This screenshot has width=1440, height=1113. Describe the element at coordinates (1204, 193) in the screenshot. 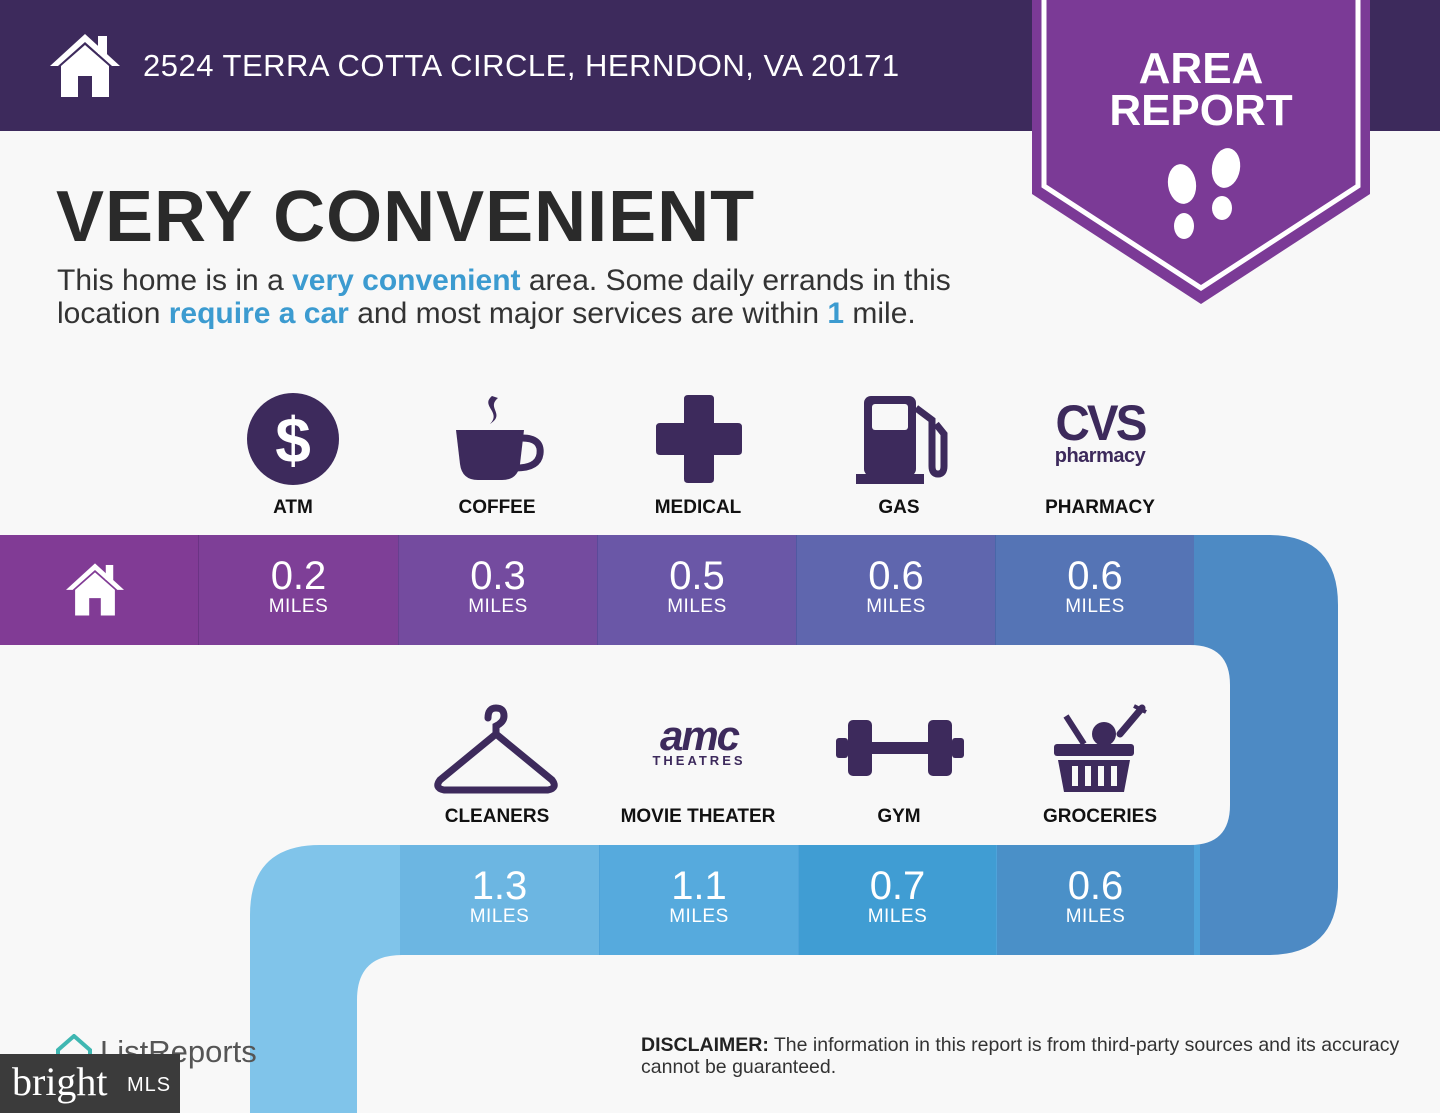

I see `footprints-icon` at that location.